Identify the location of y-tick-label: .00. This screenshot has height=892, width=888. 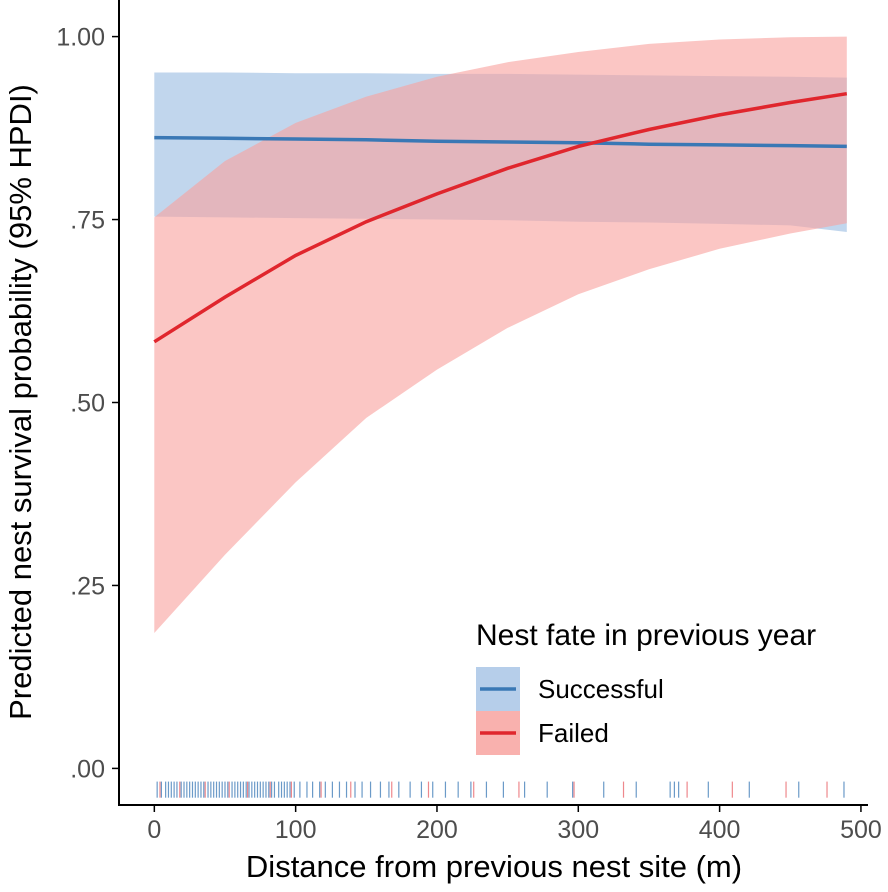
(87, 769).